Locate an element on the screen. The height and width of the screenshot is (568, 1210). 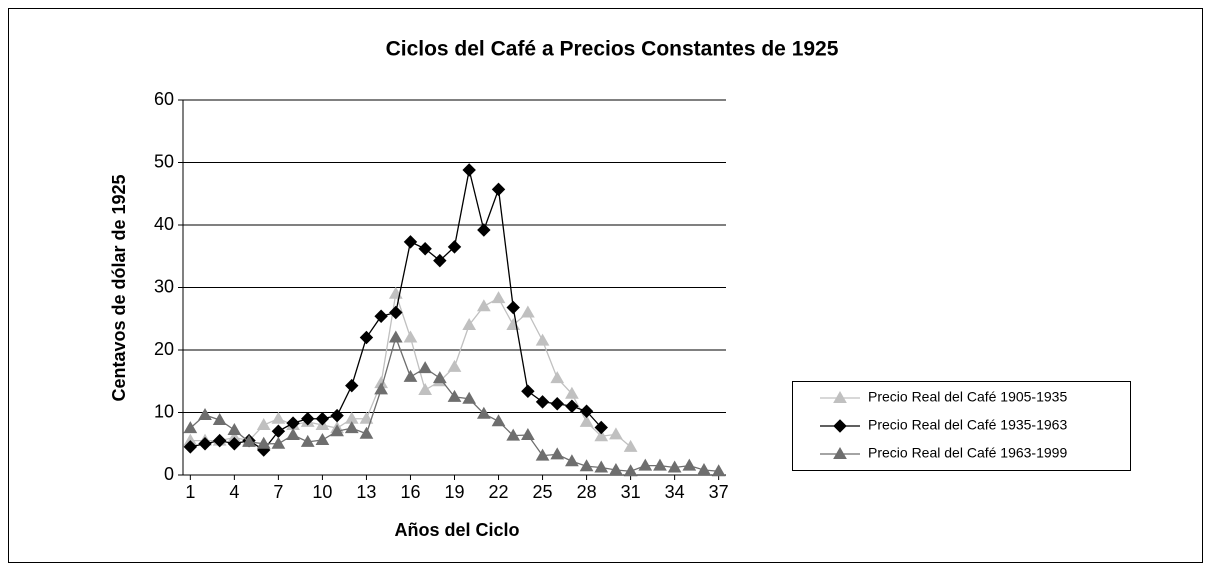
x-tick-label: 4 is located at coordinates (234, 492).